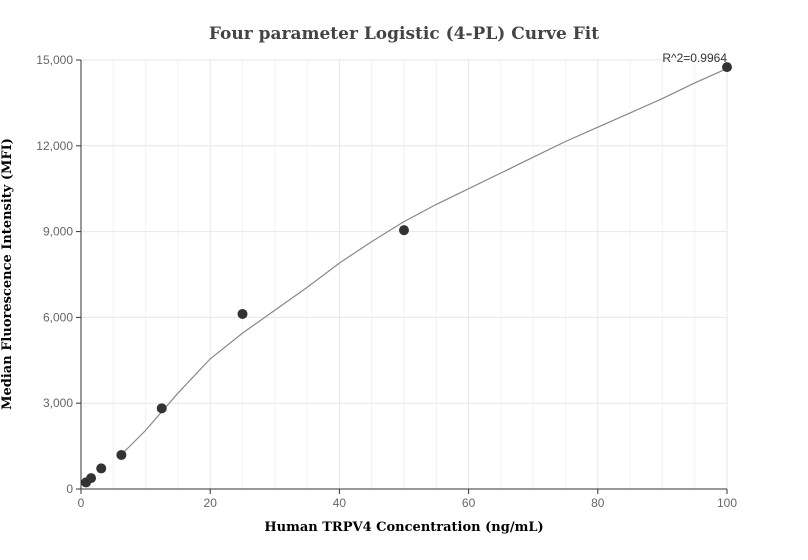  Describe the element at coordinates (404, 34) in the screenshot. I see `chart-title: Four parameter Logistic (4-PL) Curve Fit` at that location.